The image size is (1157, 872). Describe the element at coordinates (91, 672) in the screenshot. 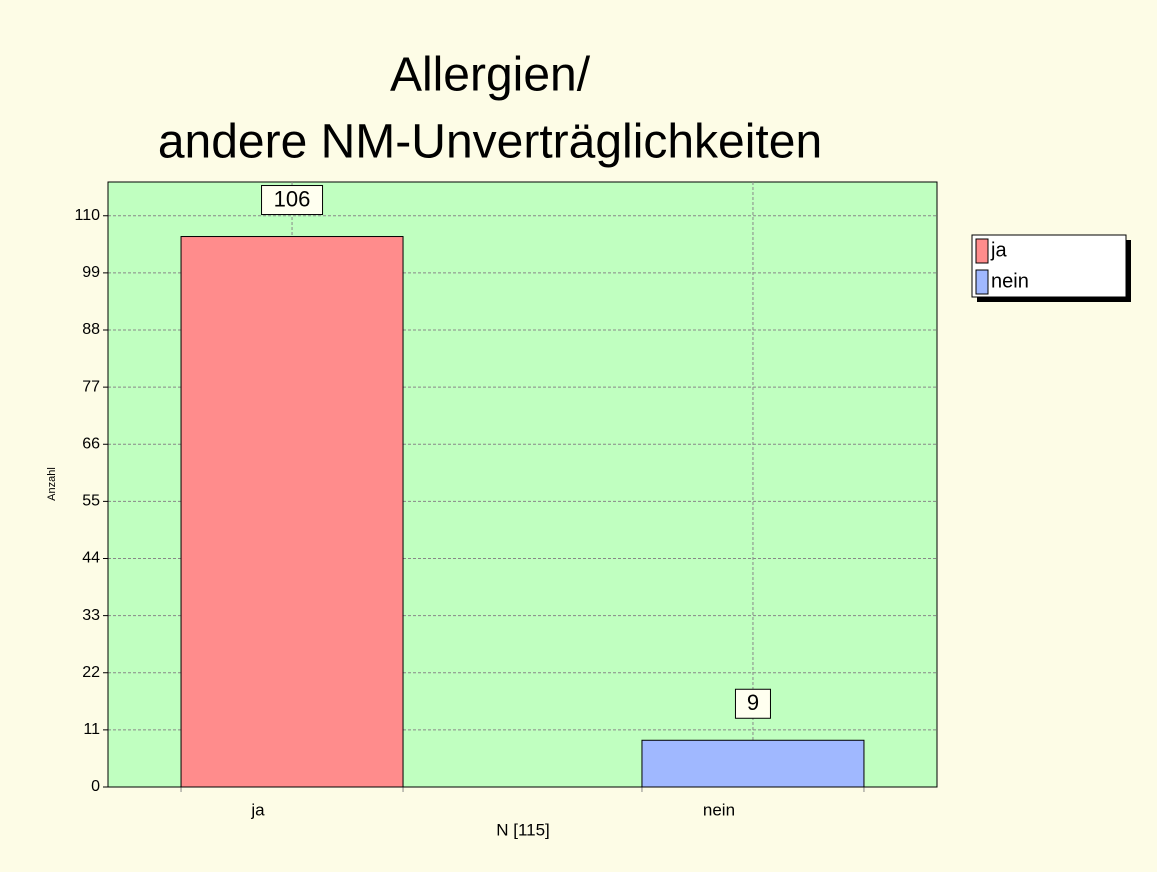

I see `y-tick-label: 22` at that location.